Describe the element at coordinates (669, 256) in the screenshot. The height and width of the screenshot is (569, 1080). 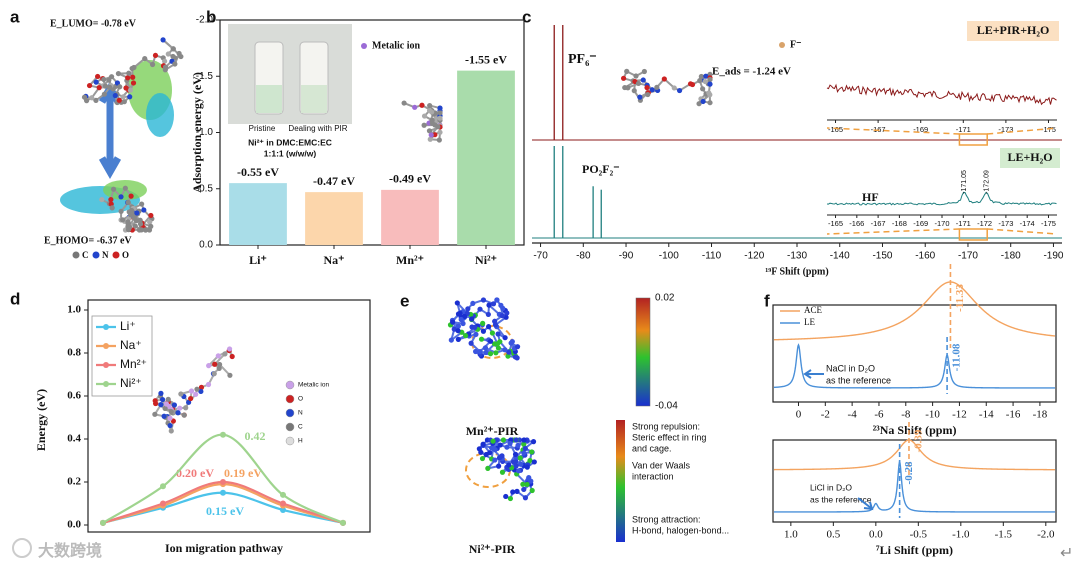
I see `x-tick-label: -100` at that location.